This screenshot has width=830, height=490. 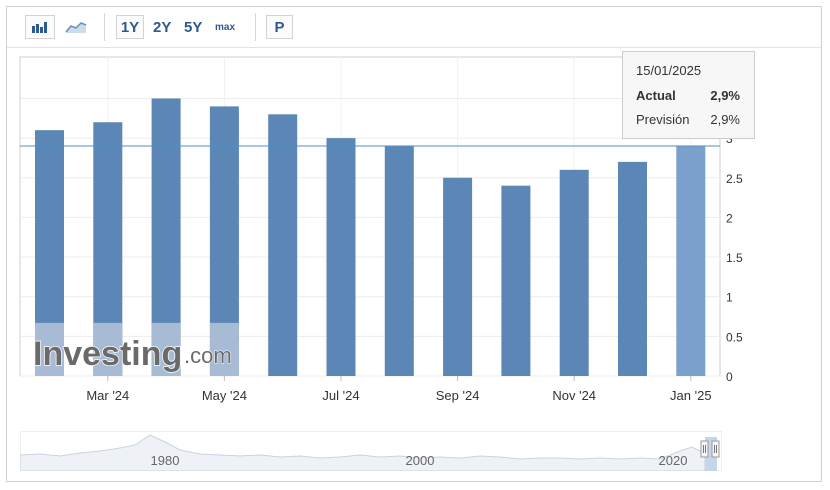 I want to click on navigator-handle-left, so click(x=704, y=449).